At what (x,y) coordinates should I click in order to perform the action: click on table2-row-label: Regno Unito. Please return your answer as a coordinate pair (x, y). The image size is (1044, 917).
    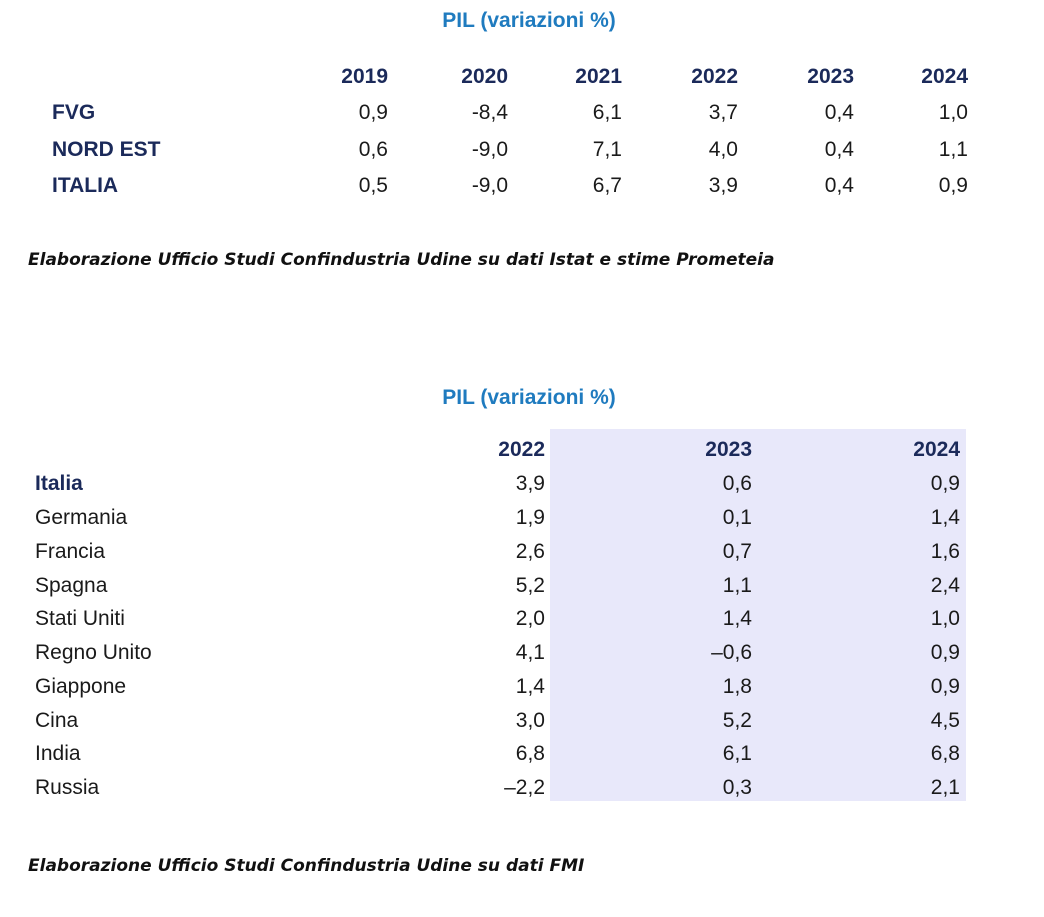
    Looking at the image, I should click on (93, 652).